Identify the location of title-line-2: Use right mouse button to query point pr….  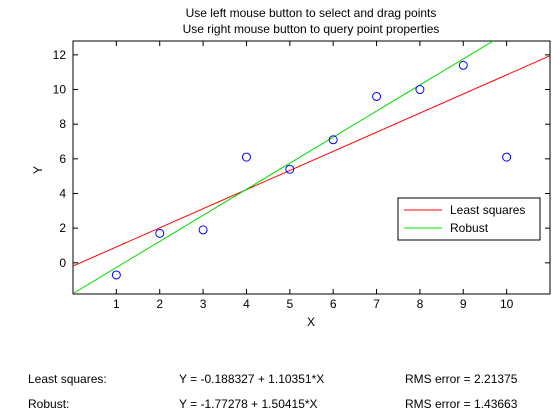
(311, 29).